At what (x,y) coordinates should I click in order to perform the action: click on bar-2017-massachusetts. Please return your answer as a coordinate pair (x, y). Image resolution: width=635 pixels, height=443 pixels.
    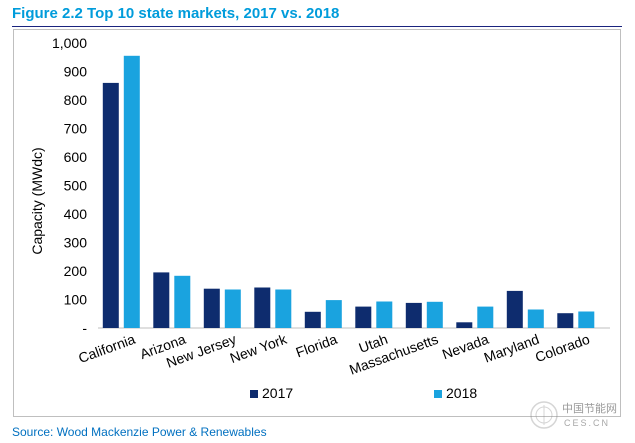
    Looking at the image, I should click on (413, 315).